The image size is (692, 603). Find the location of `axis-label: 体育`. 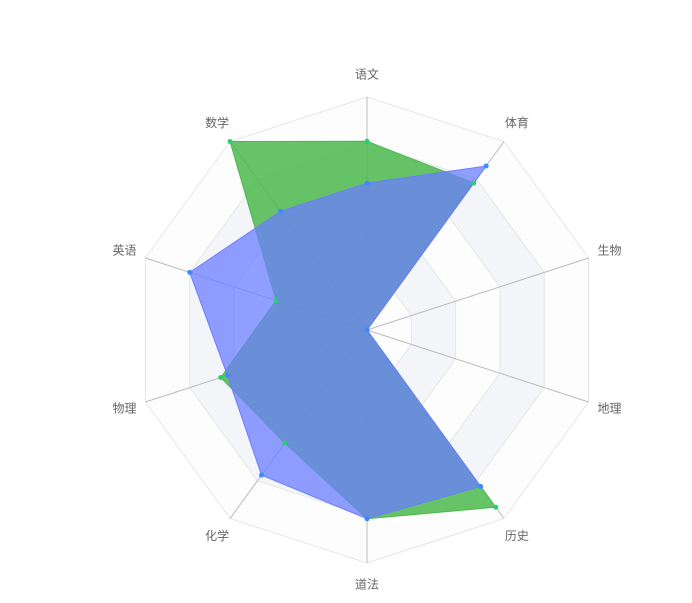

axis-label: 体育 is located at coordinates (517, 122).